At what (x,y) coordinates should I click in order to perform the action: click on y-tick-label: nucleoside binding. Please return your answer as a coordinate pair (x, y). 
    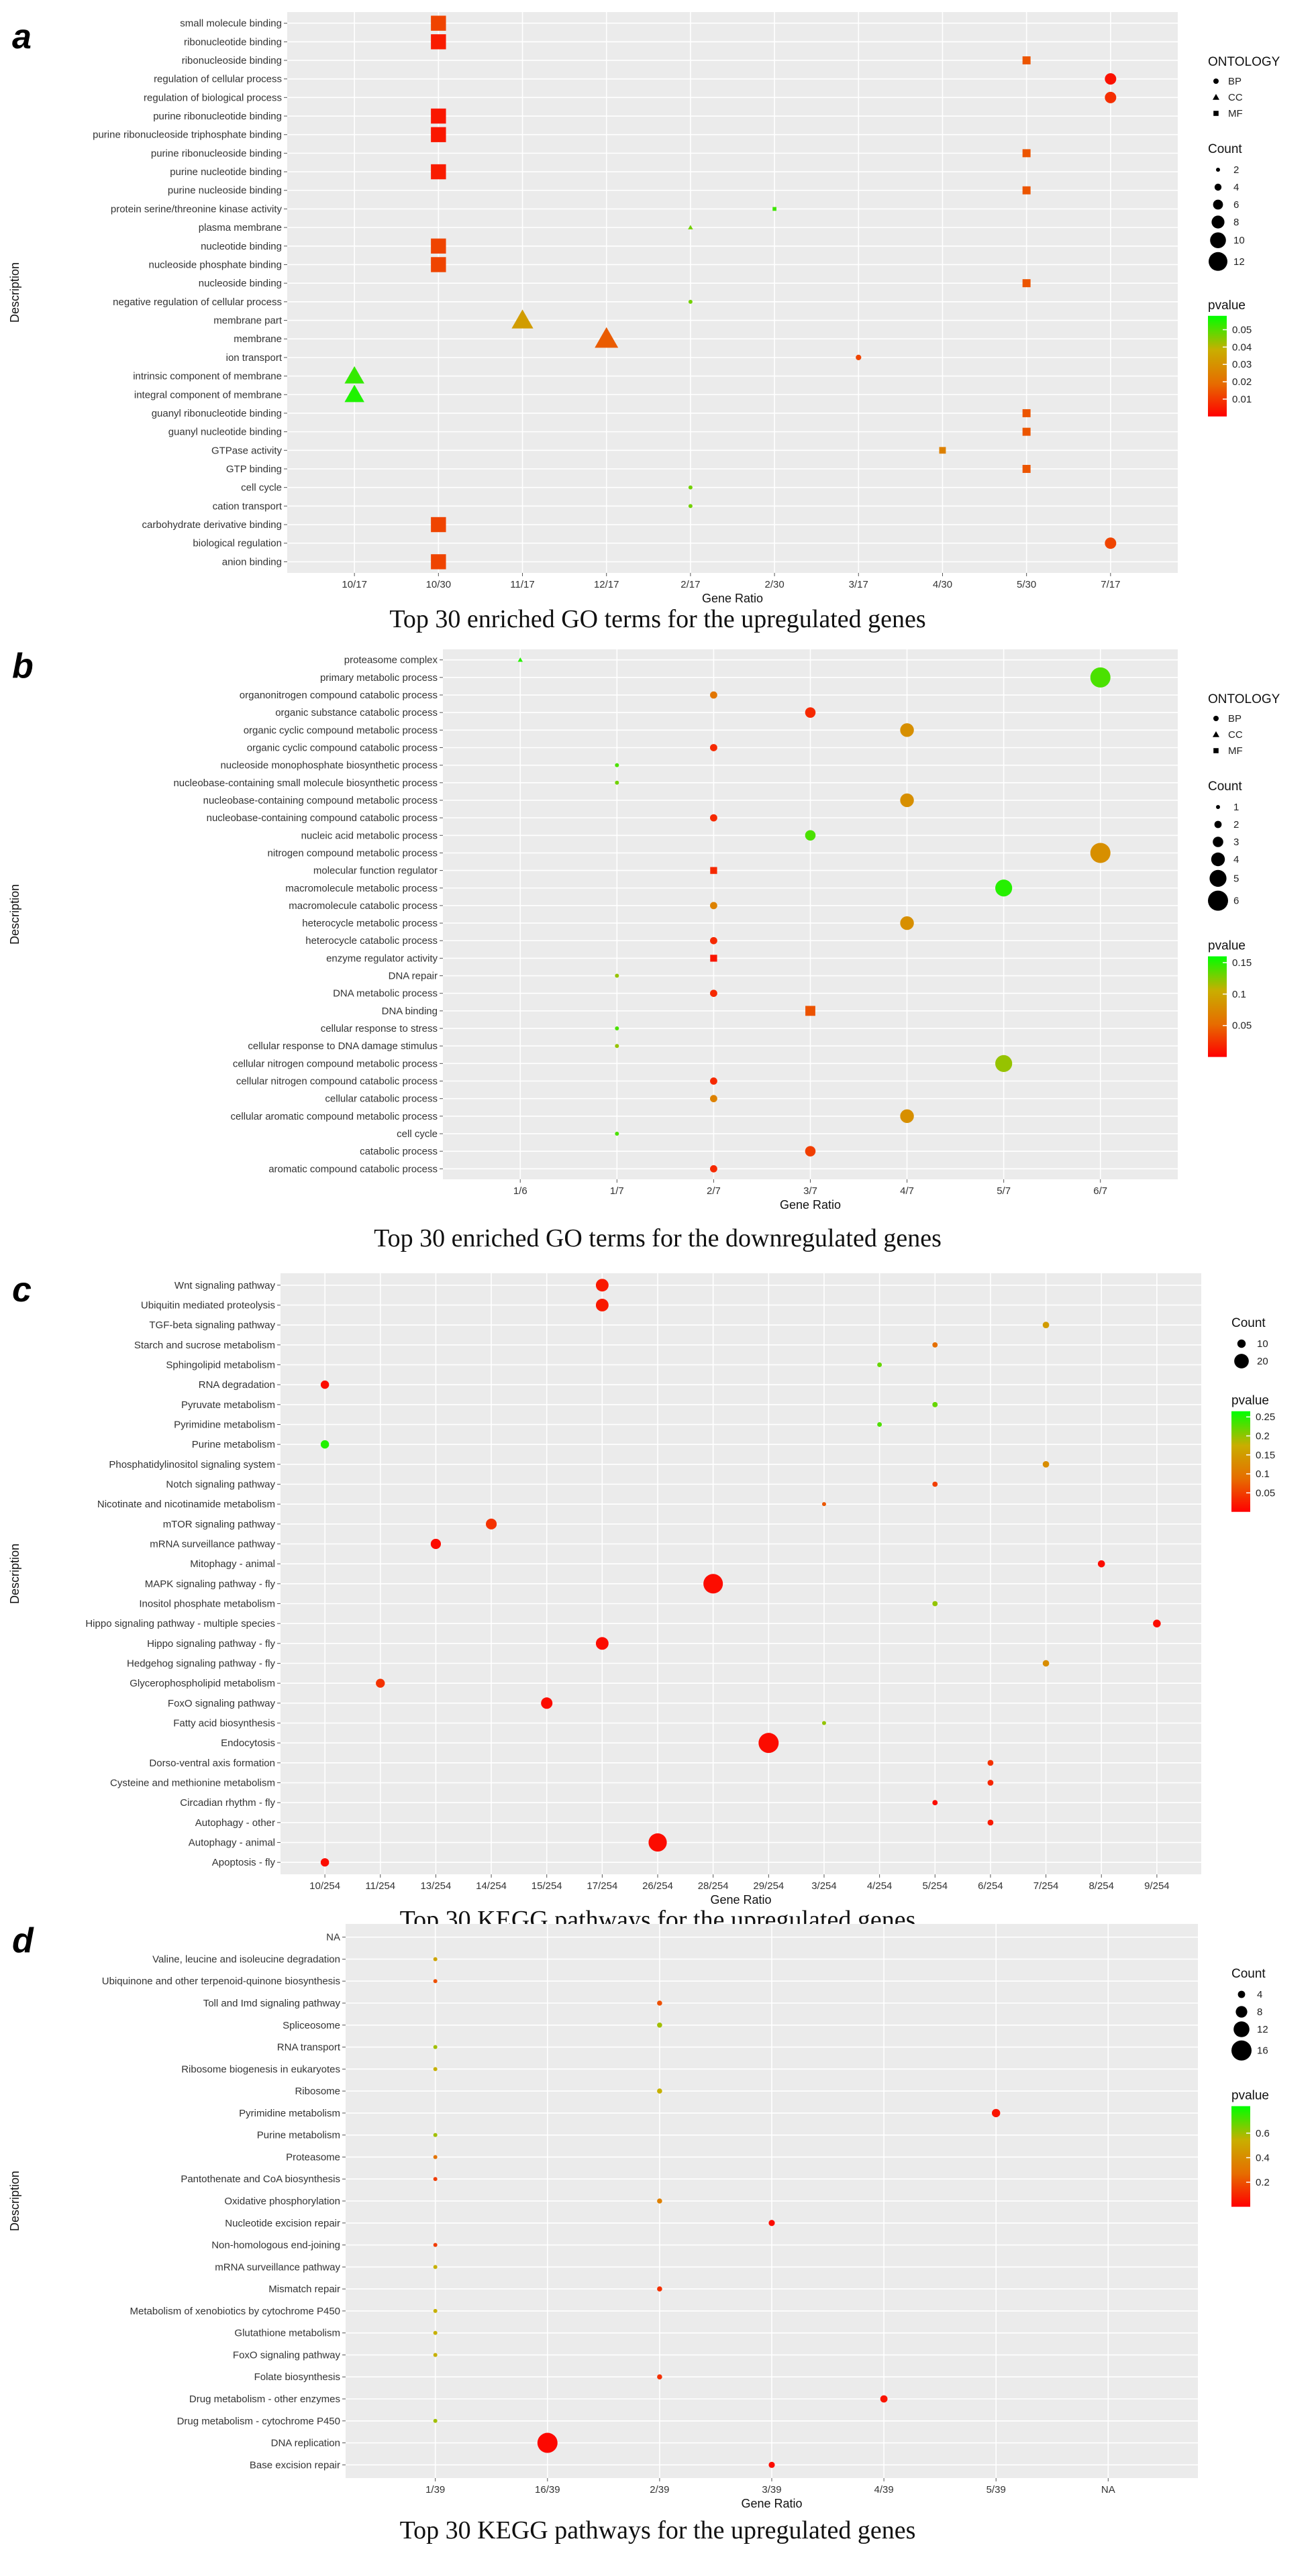
    Looking at the image, I should click on (240, 283).